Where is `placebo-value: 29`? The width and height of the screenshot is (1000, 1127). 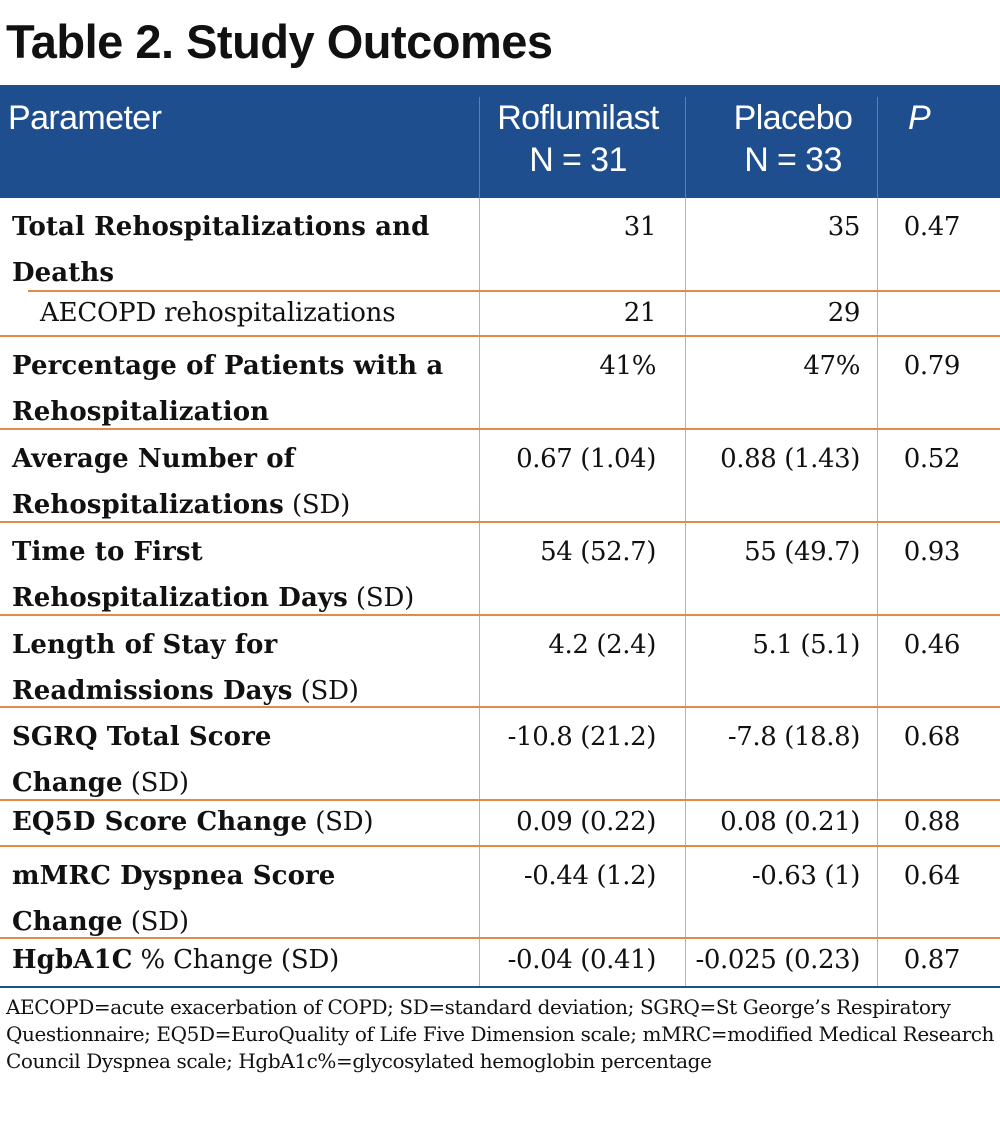 placebo-value: 29 is located at coordinates (844, 313).